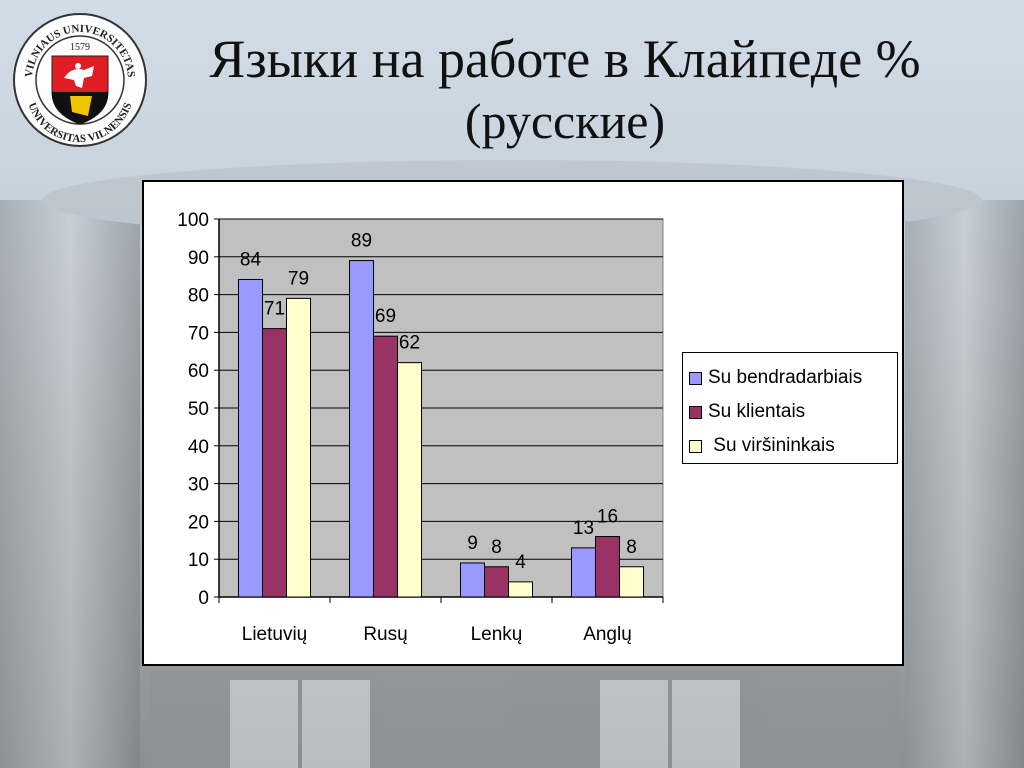  What do you see at coordinates (274, 309) in the screenshot?
I see `data-label: 71` at bounding box center [274, 309].